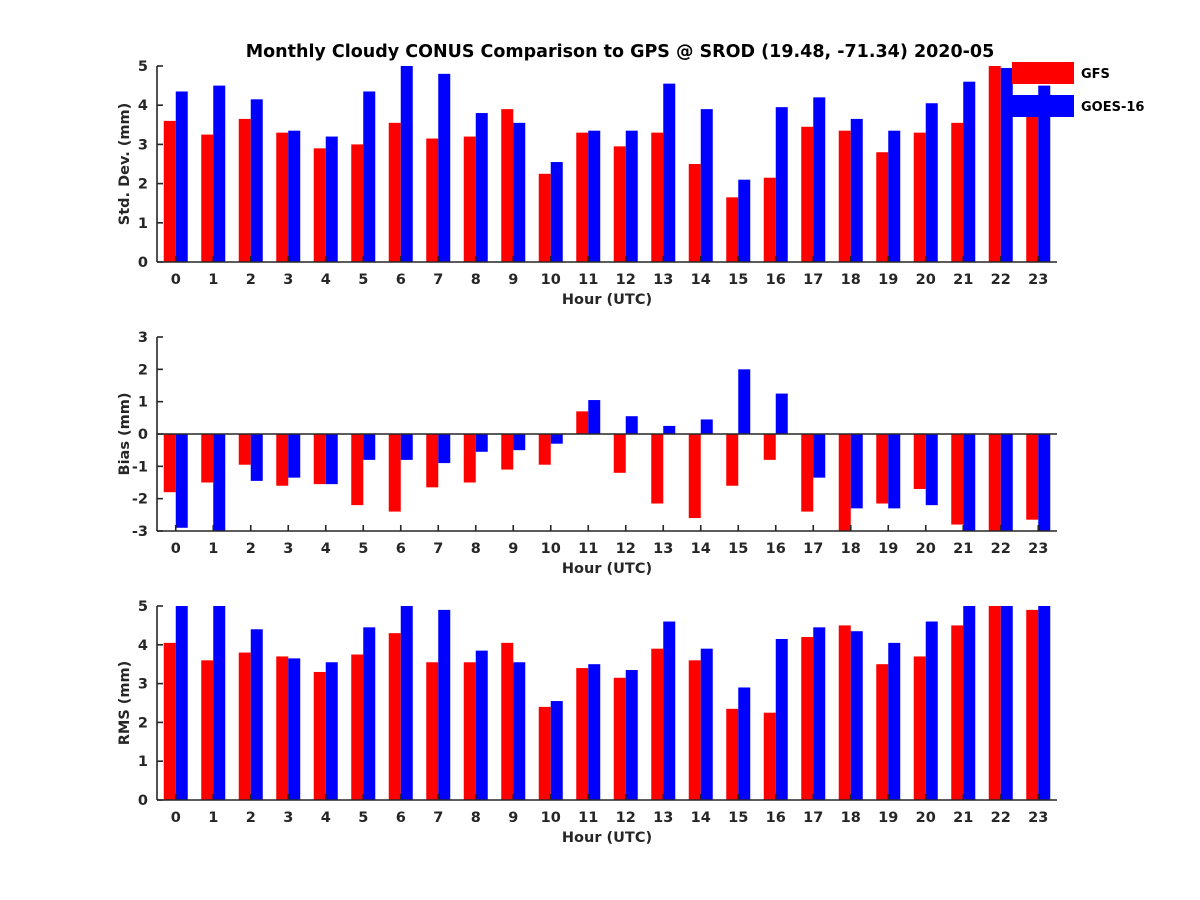 The image size is (1200, 900). Describe the element at coordinates (776, 818) in the screenshot. I see `x-tick-label: 16` at that location.